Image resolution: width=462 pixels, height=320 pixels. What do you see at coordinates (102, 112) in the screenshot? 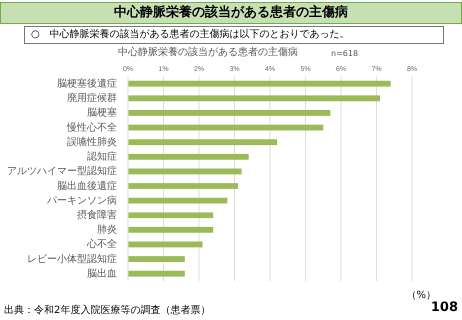
I see `y-tick-label: 脳梗塞` at bounding box center [102, 112].